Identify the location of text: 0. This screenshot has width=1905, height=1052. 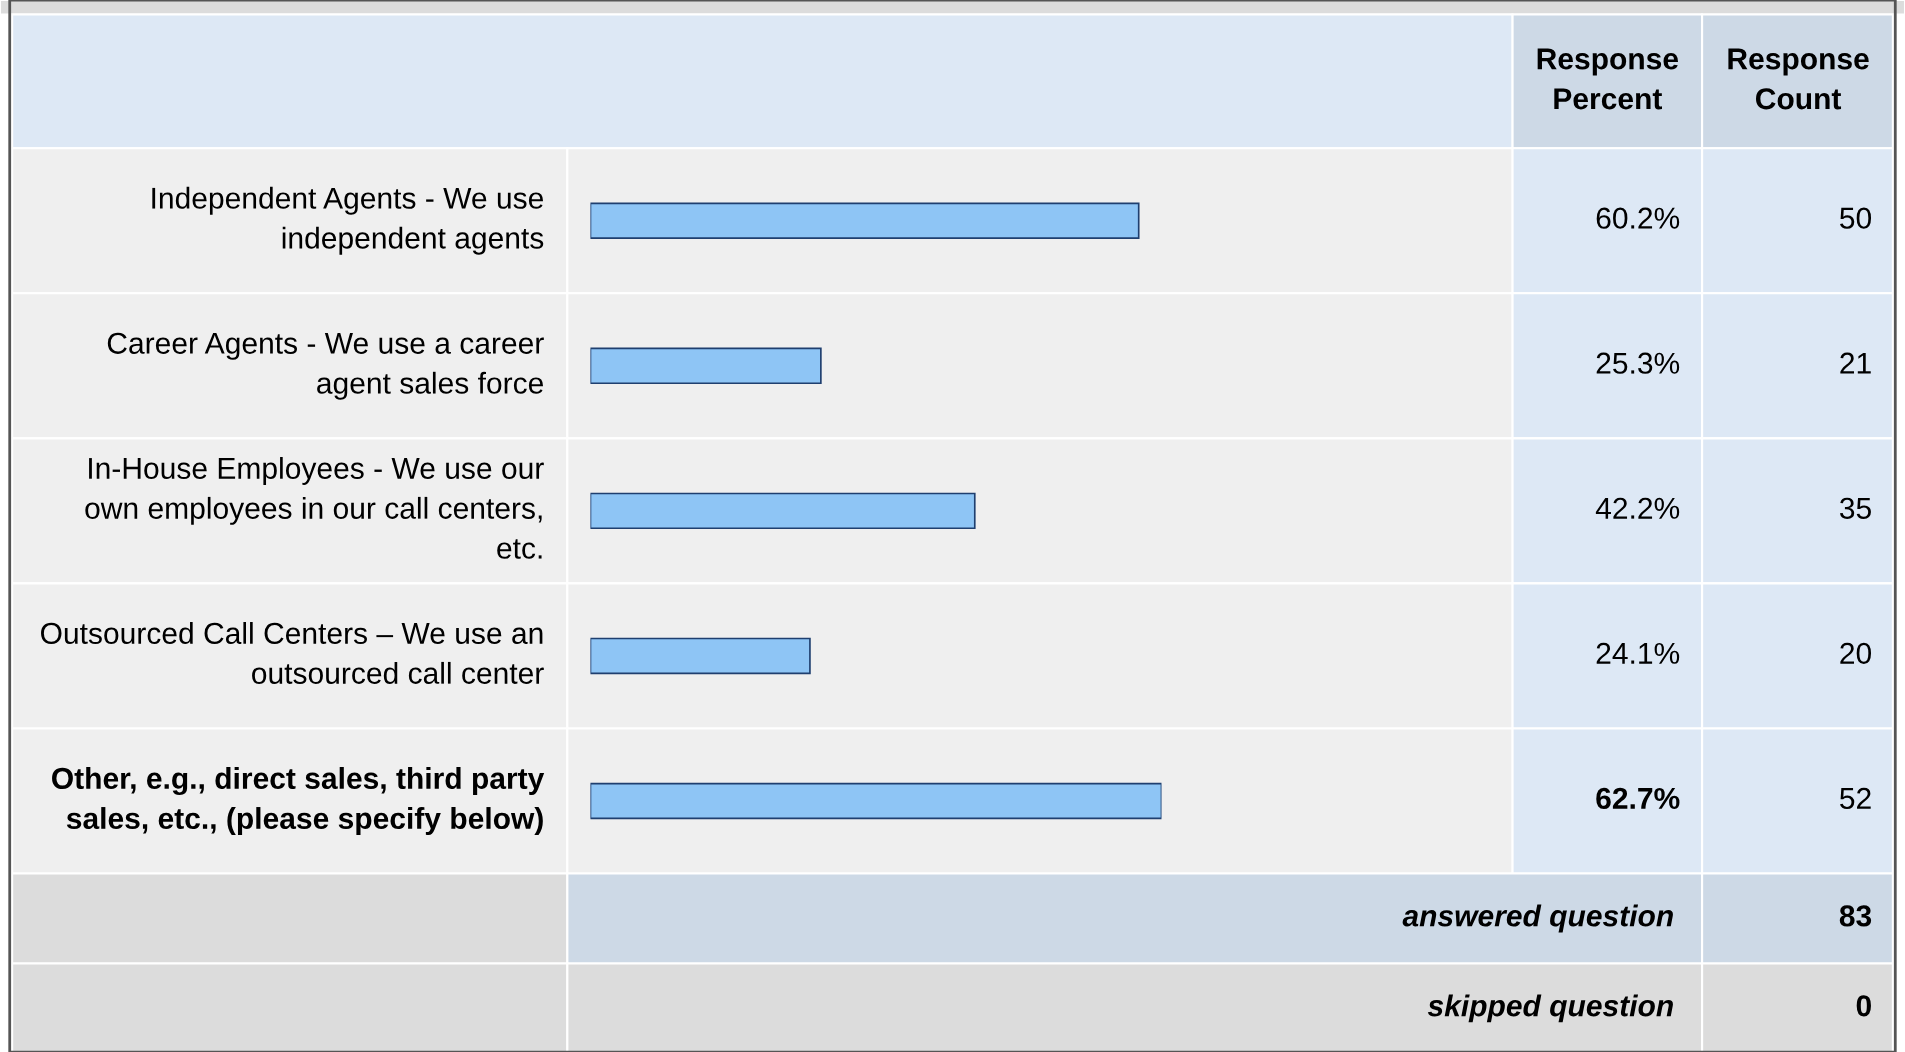
(1863, 1006).